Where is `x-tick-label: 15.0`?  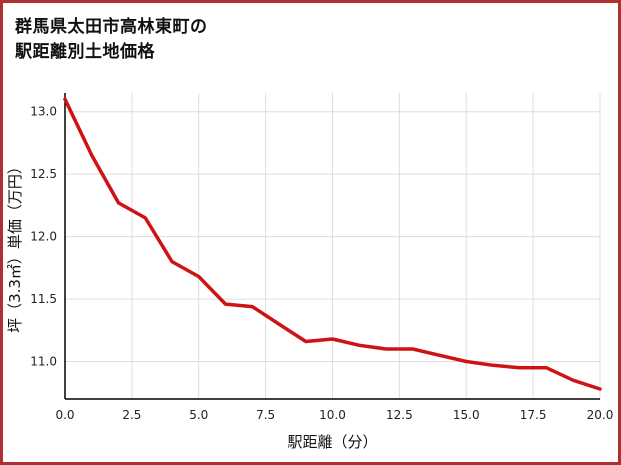
x-tick-label: 15.0 is located at coordinates (466, 415).